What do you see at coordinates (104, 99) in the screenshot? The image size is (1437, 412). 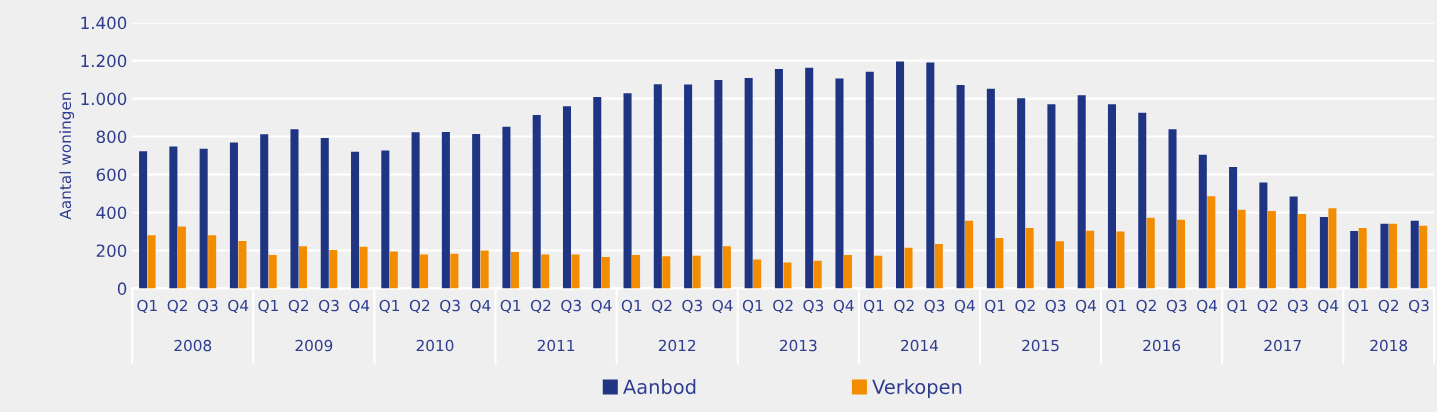 I see `y-tick-label: 1.000` at bounding box center [104, 99].